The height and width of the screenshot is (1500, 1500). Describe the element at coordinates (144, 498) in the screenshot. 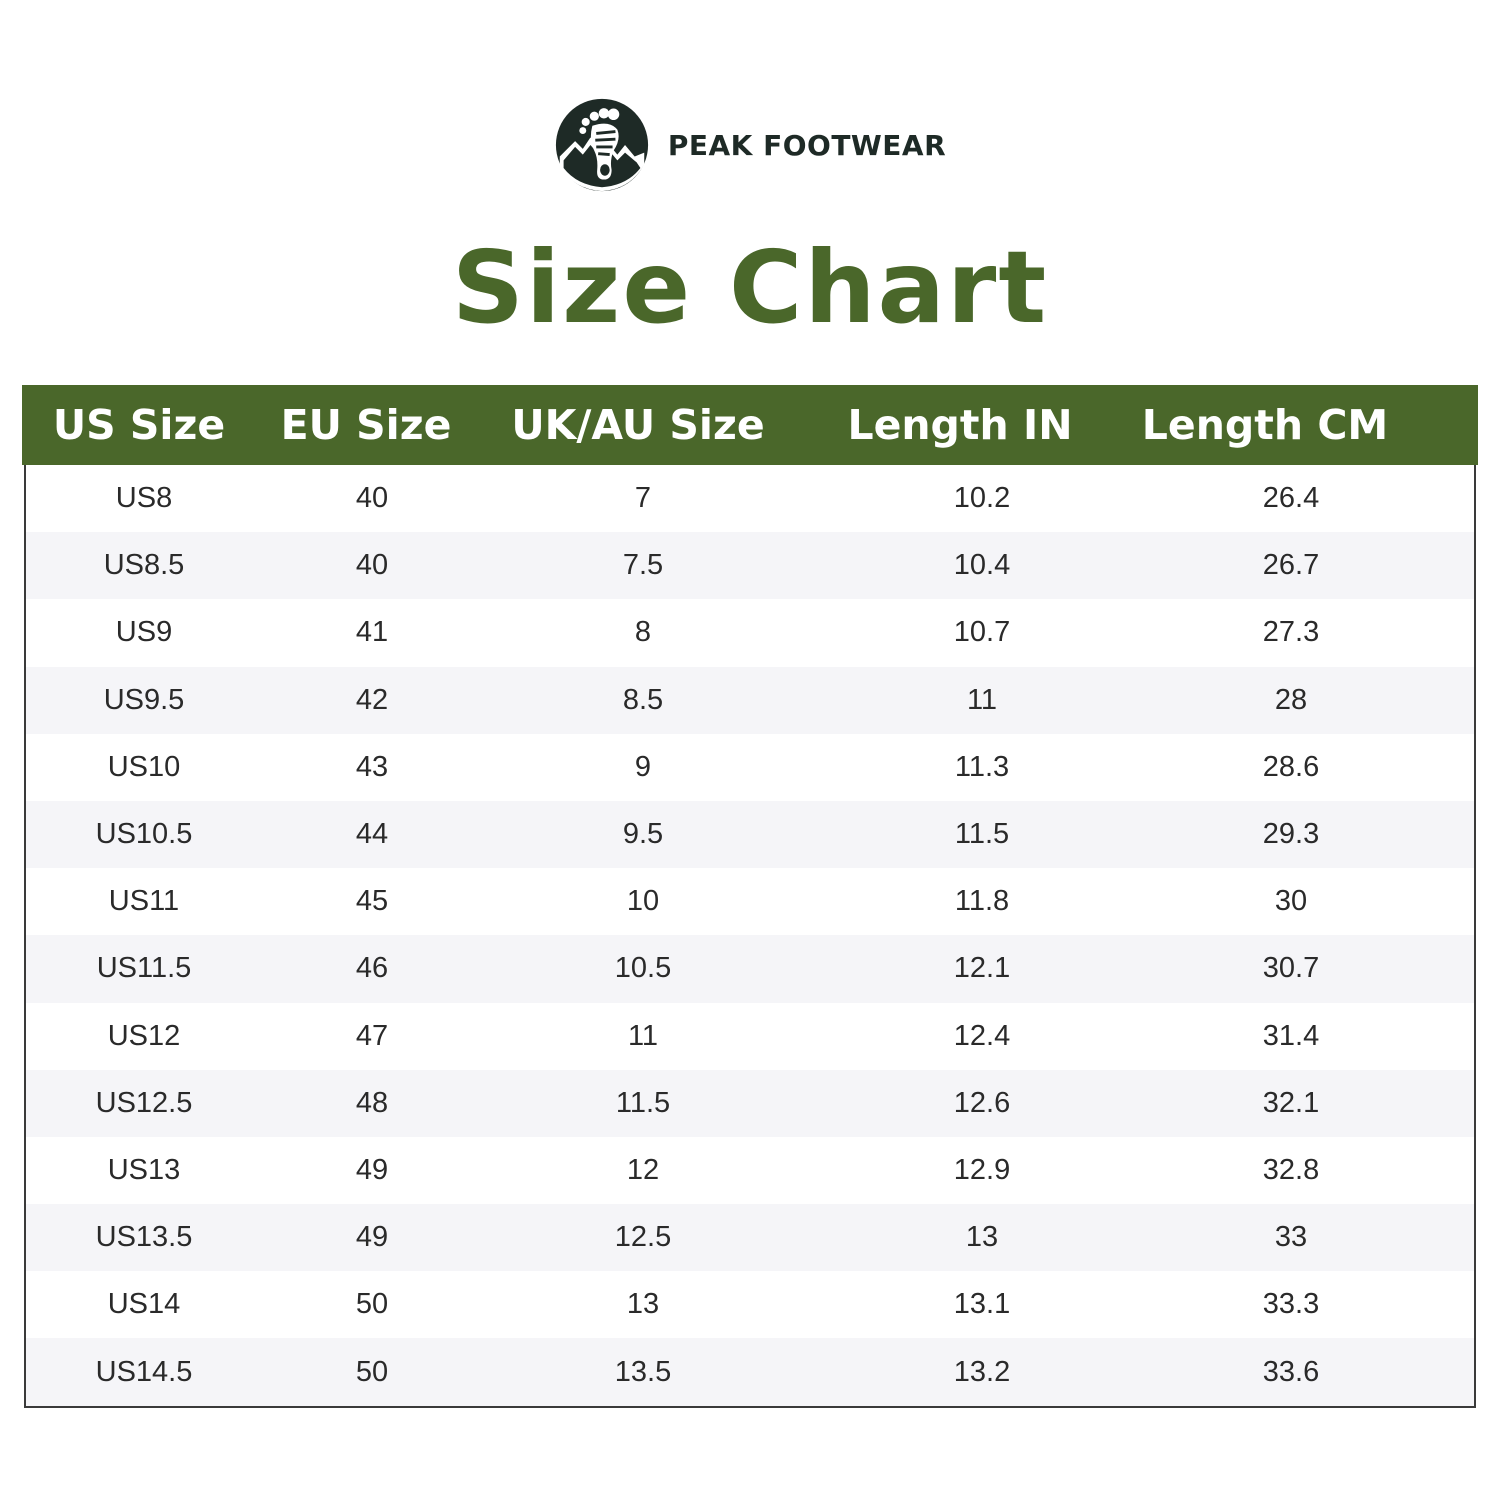

I see `us-size-cell: US8` at that location.